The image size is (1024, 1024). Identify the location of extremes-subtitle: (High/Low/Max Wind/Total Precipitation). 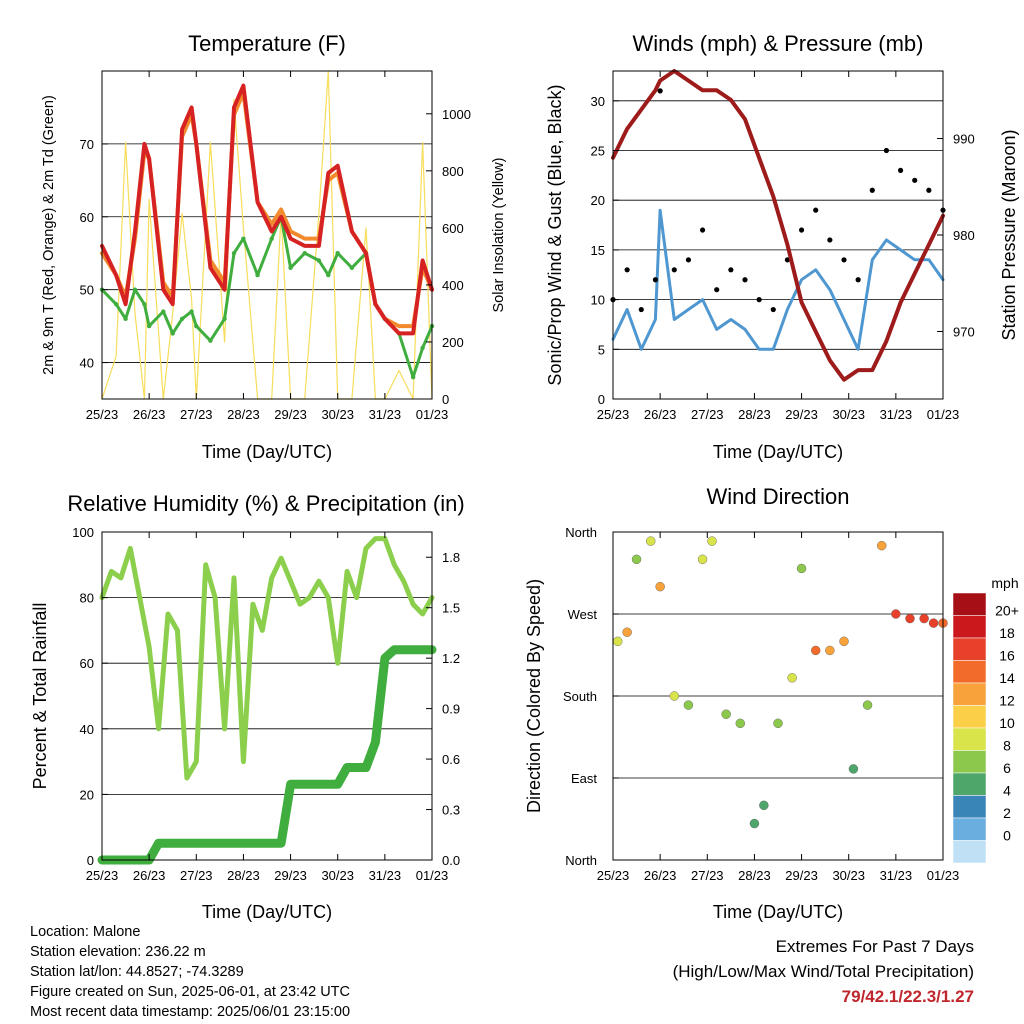
(823, 971).